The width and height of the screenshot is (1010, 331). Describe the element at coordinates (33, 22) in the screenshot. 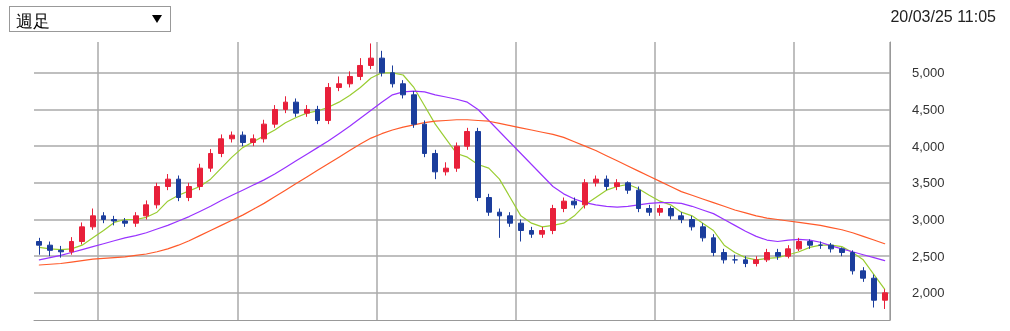

I see `chart-title: 週足` at that location.